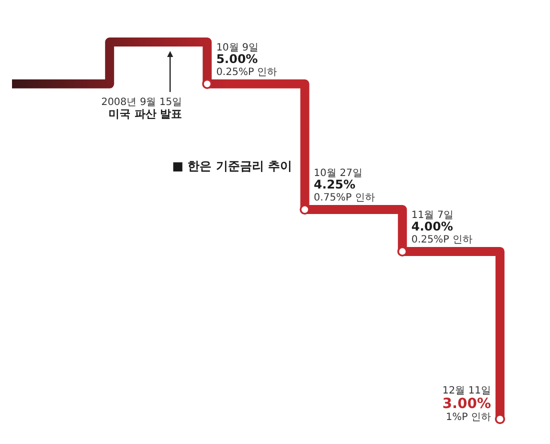 The width and height of the screenshot is (550, 444). I want to click on data-label: 10월 27일 4.25% 0.75%P 인하, so click(344, 186).